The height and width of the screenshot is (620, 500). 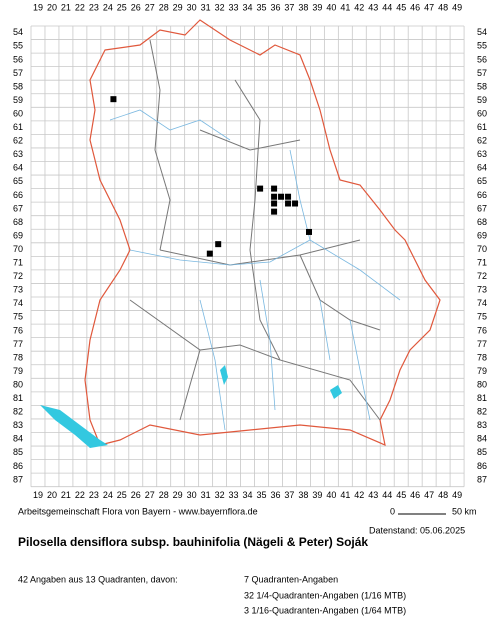 What do you see at coordinates (98, 579) in the screenshot?
I see `summary: 42 Angaben aus 13 Quadranten, davon:` at bounding box center [98, 579].